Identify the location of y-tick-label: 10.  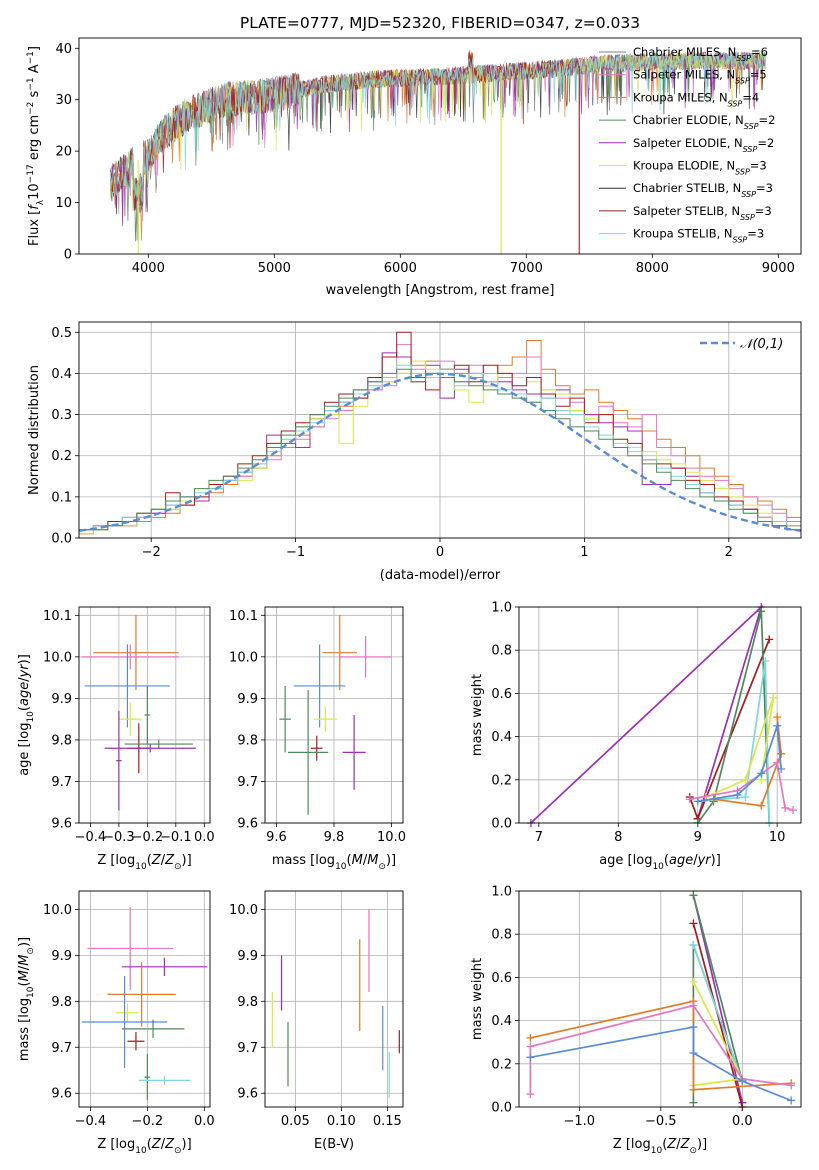
(63, 203).